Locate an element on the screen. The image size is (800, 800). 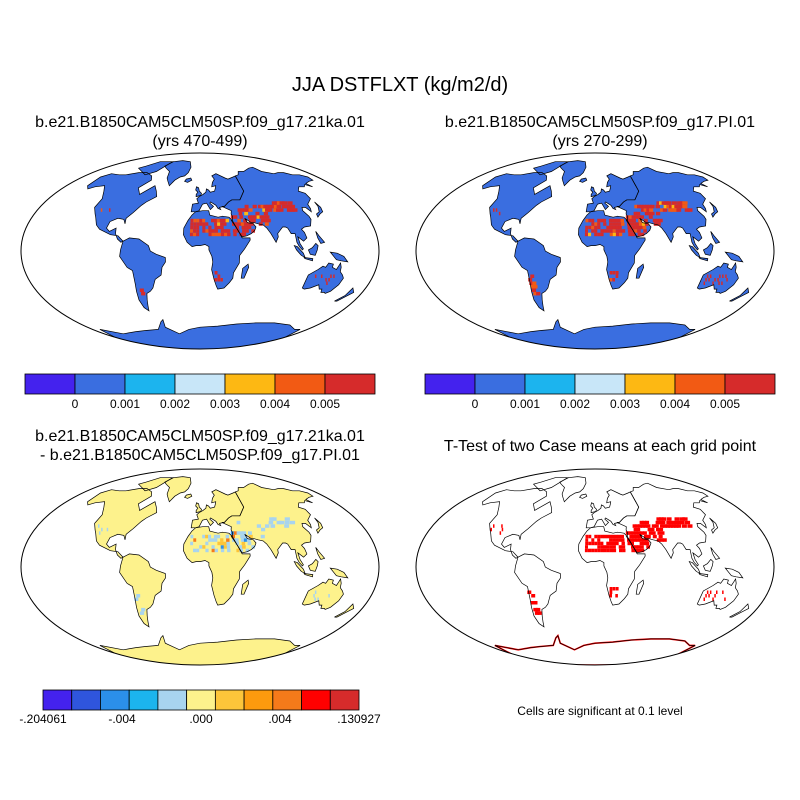
coastline-asia is located at coordinates (662, 524).